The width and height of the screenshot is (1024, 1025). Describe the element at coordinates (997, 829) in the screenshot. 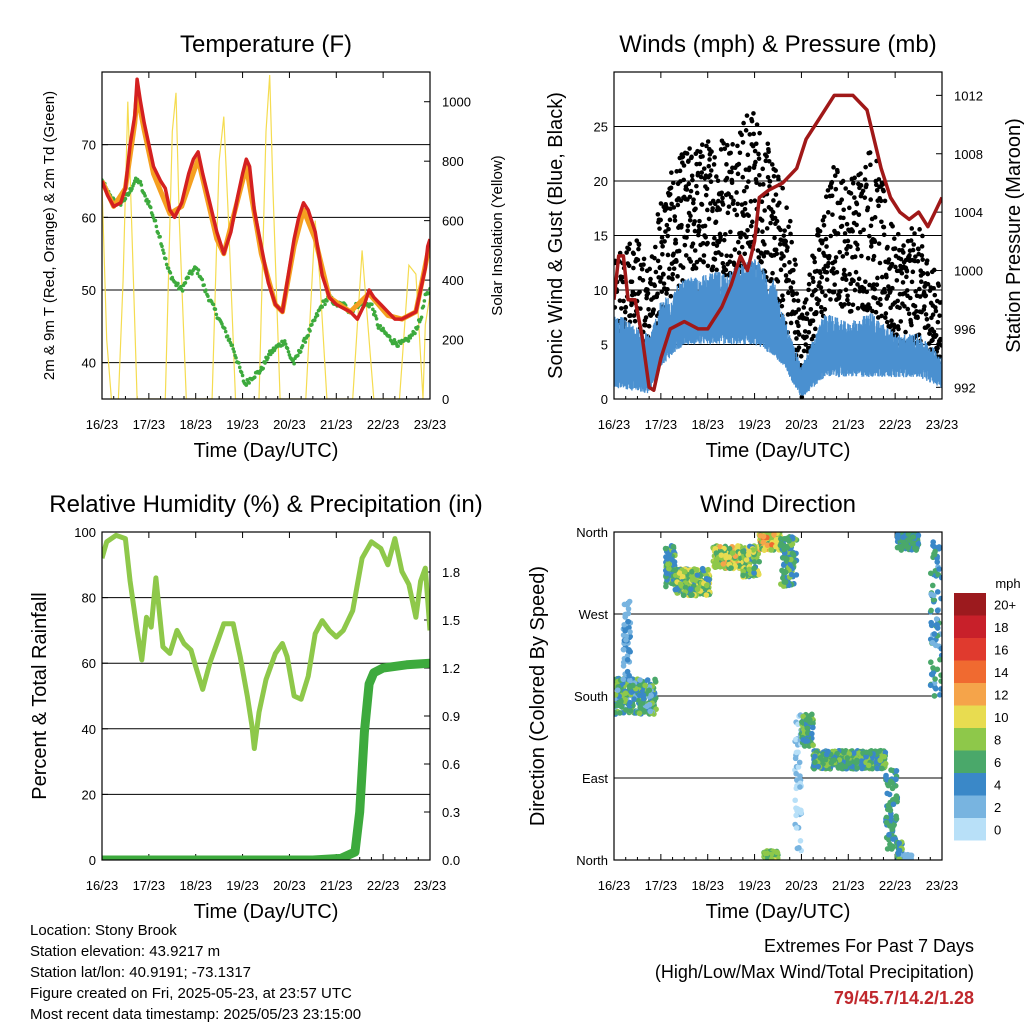

I see `legend-label: 0` at that location.